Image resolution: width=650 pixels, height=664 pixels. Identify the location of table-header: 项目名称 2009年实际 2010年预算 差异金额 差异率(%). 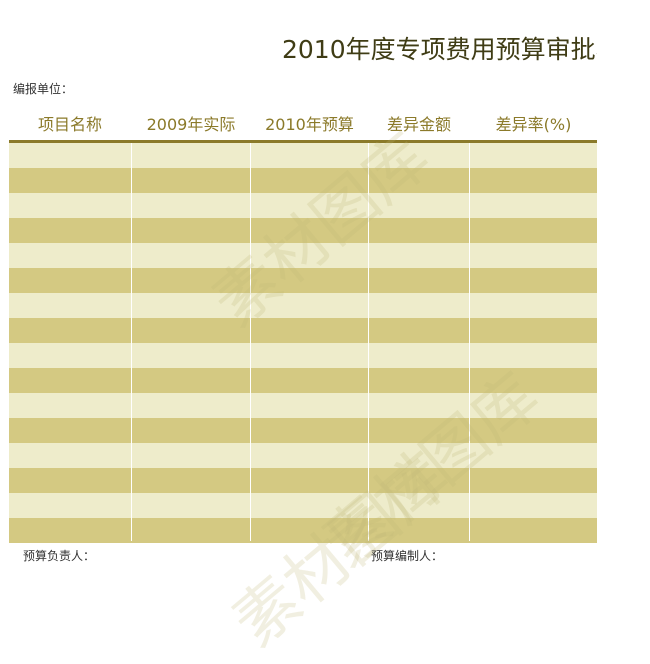
(303, 127).